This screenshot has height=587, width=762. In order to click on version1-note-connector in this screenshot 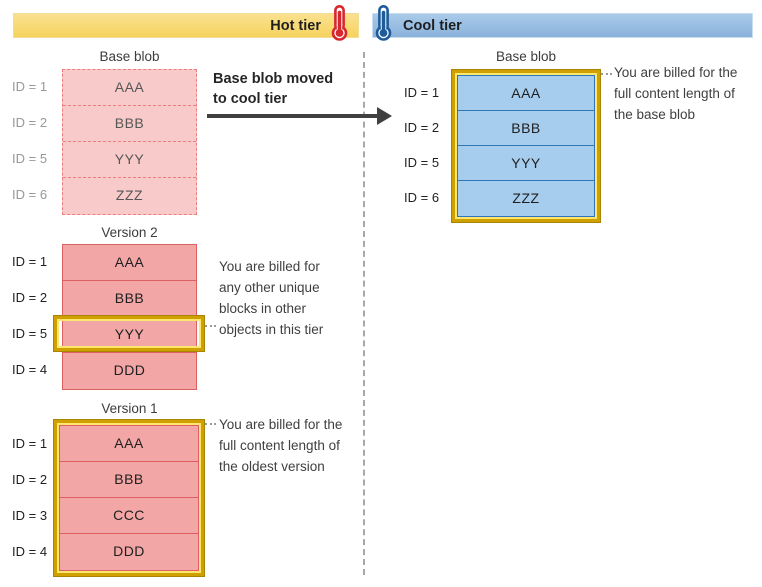, I will do `click(210, 424)`.